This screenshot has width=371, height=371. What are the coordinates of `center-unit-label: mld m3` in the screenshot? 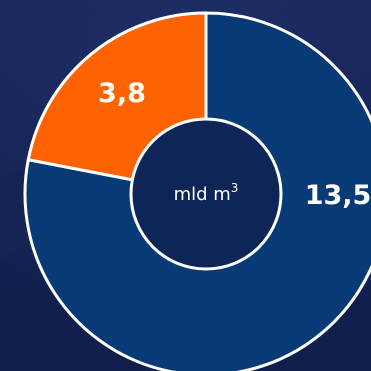 It's located at (206, 193).